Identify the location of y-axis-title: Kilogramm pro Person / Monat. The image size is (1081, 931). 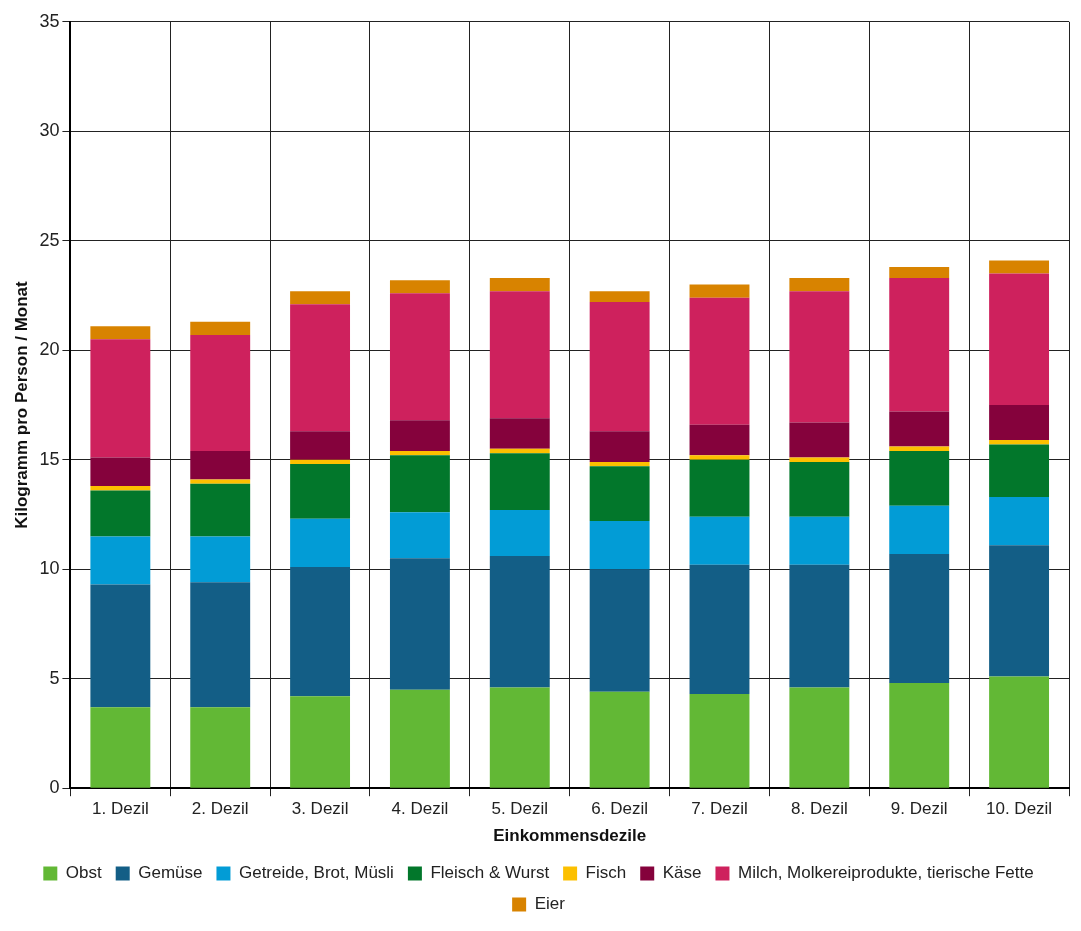
(21, 404).